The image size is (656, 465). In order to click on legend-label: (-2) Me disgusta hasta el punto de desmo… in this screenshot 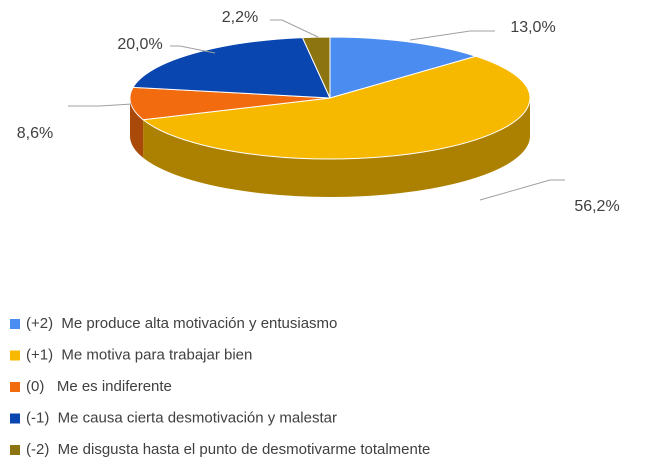, I will do `click(228, 449)`.